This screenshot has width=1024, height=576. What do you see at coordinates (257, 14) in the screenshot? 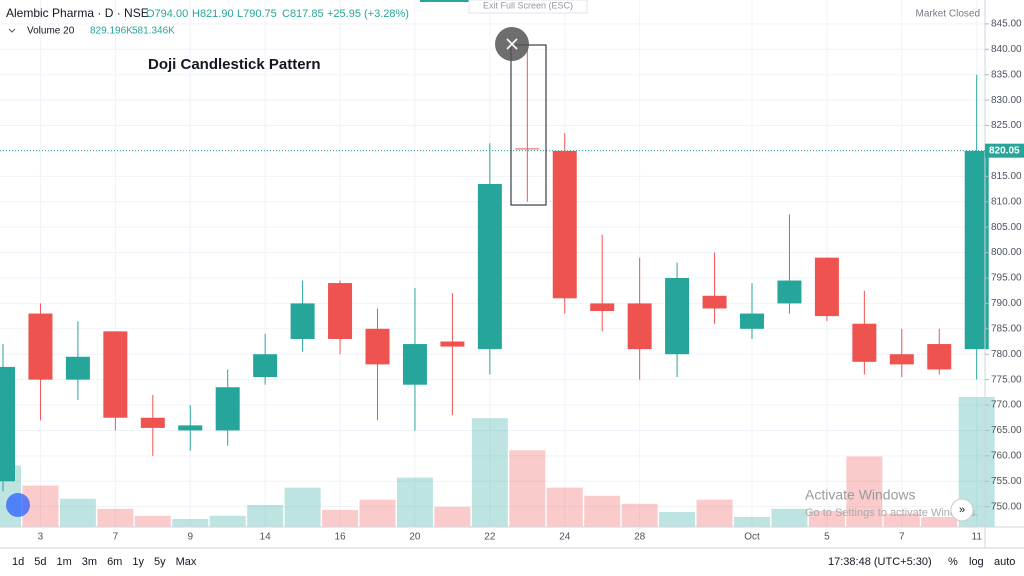
I see `ohlc-low: L790.75` at bounding box center [257, 14].